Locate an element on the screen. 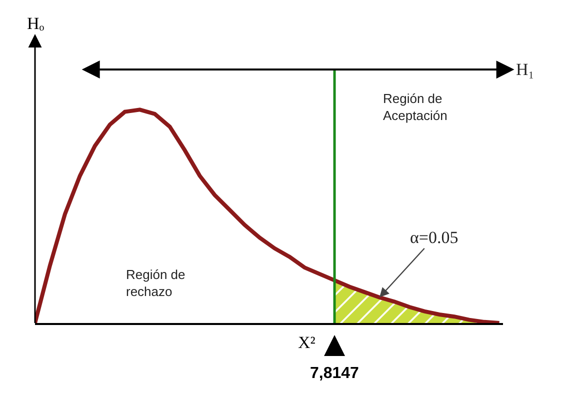 The height and width of the screenshot is (405, 586). annotation: Región de rechazo is located at coordinates (156, 283).